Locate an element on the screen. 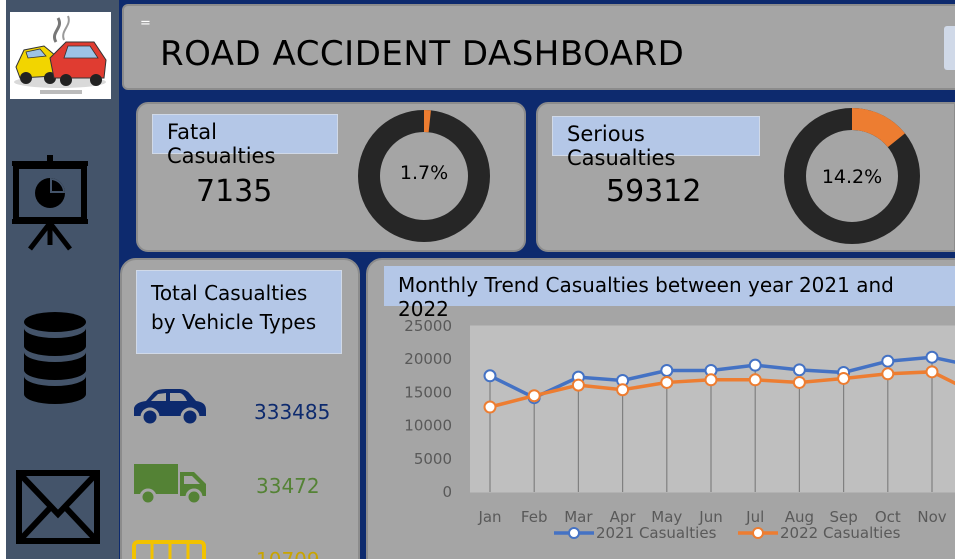 This screenshot has height=559, width=955. series-0-point-Oct is located at coordinates (888, 361).